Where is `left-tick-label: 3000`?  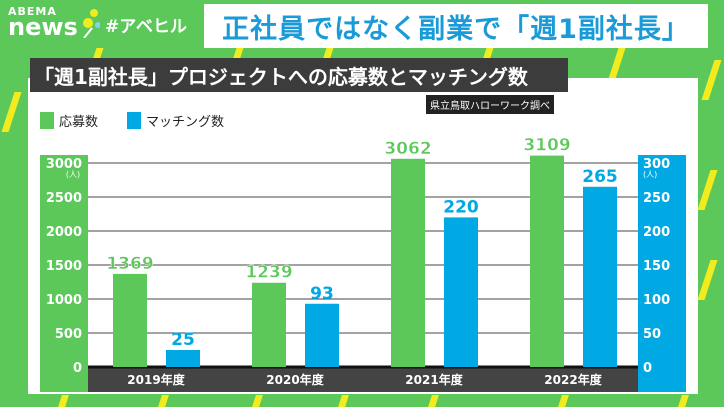
left-tick-label: 3000 is located at coordinates (64, 164).